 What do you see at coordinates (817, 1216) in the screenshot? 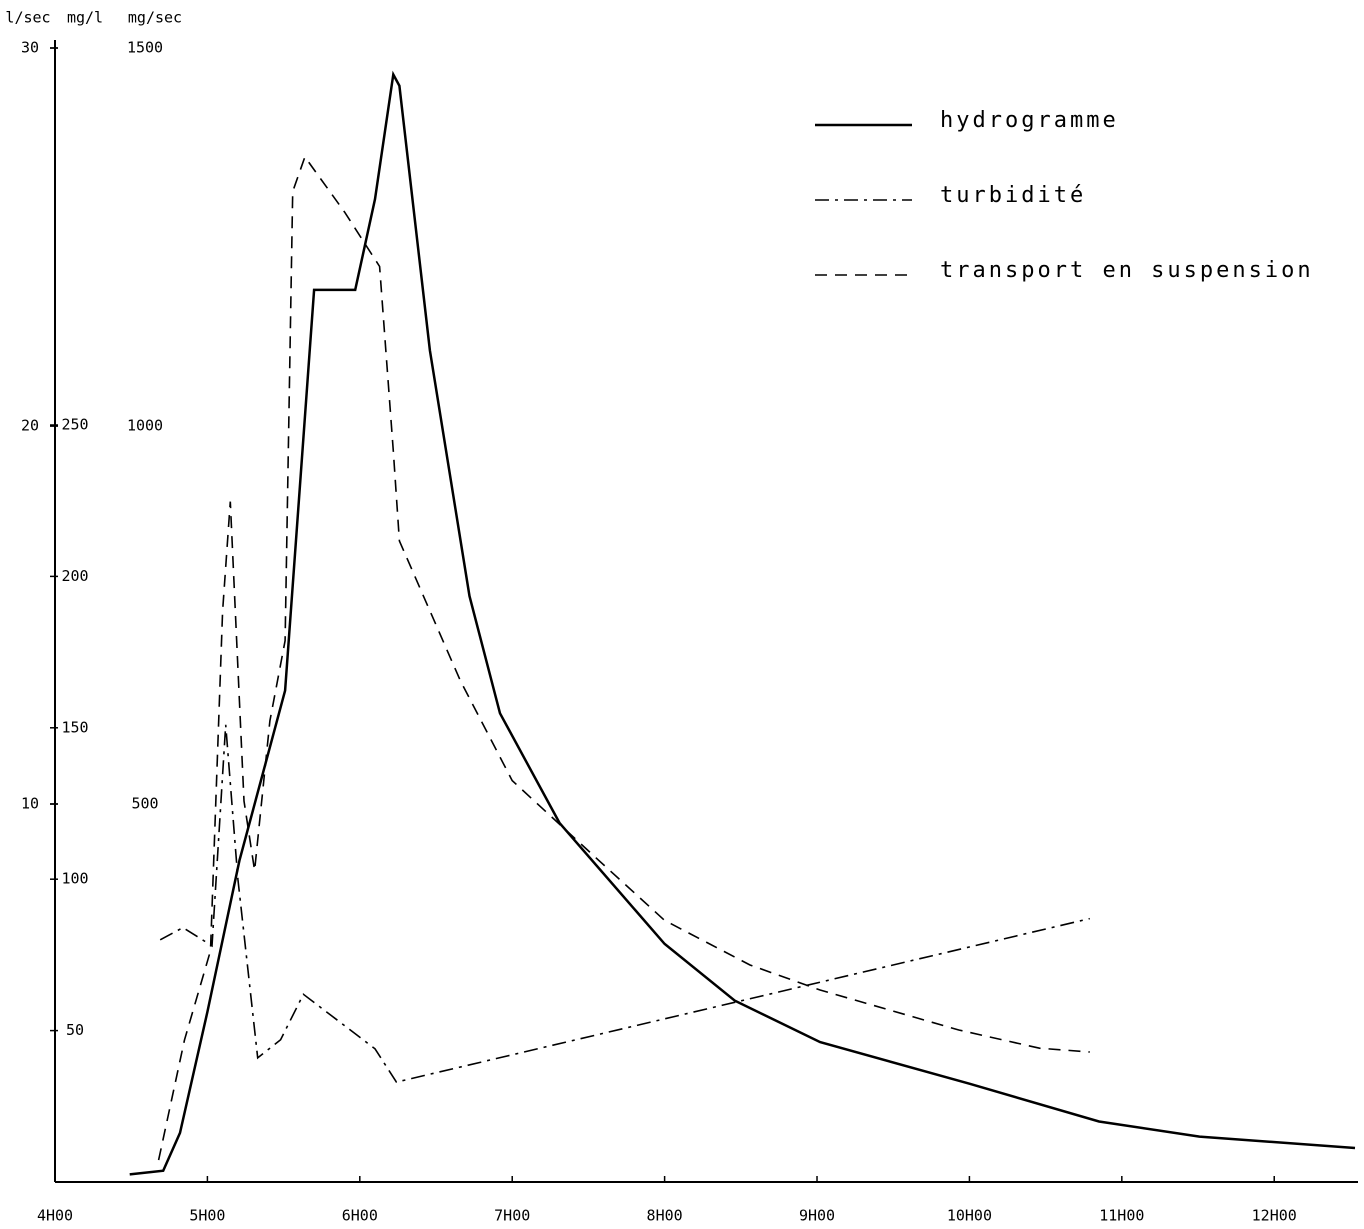
I see `x-tick-label: 9H00` at bounding box center [817, 1216].